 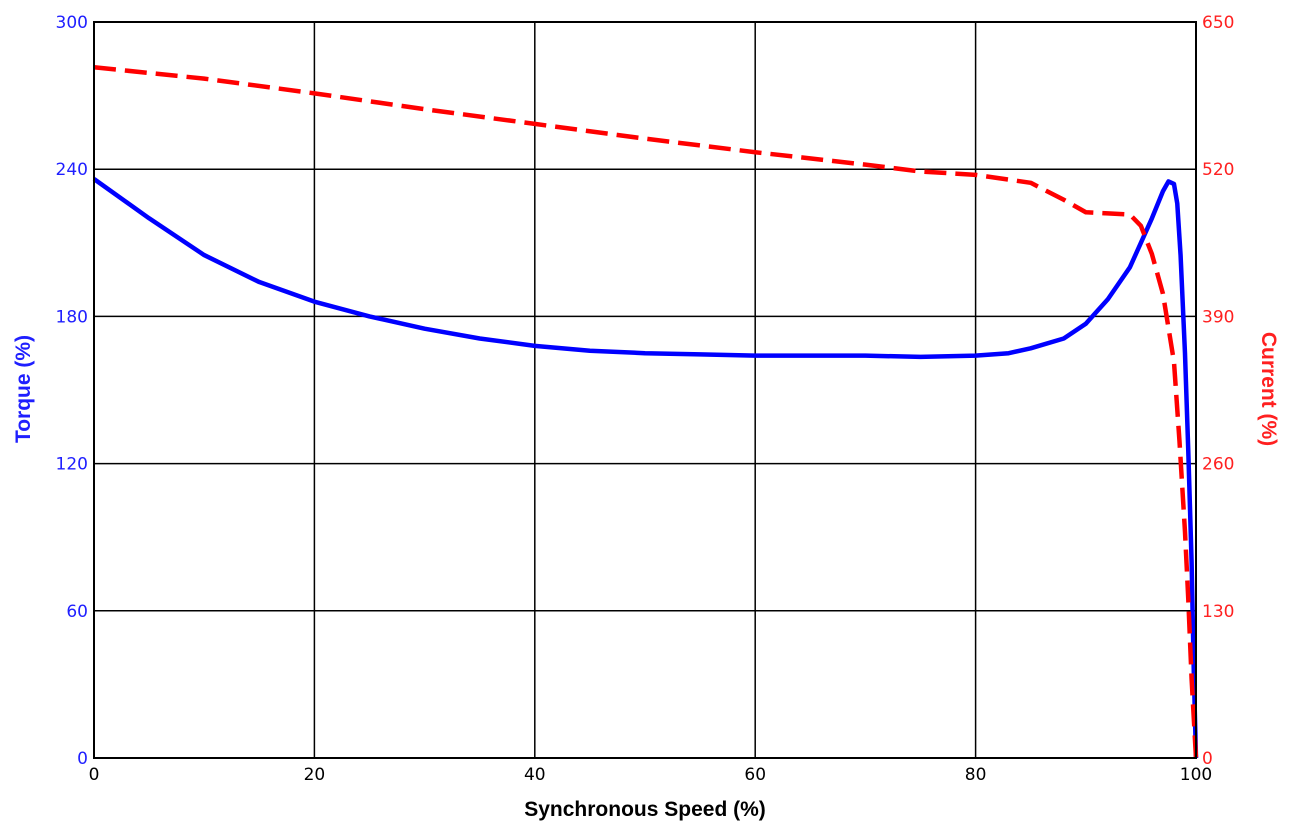 I want to click on left-y-tick-label: 0, so click(x=82, y=759).